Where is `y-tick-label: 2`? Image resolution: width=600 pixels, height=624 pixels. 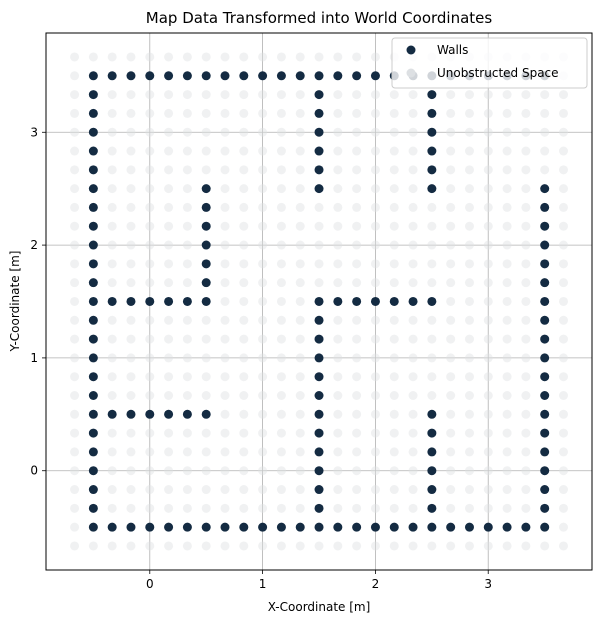
y-tick-label: 2 is located at coordinates (34, 245).